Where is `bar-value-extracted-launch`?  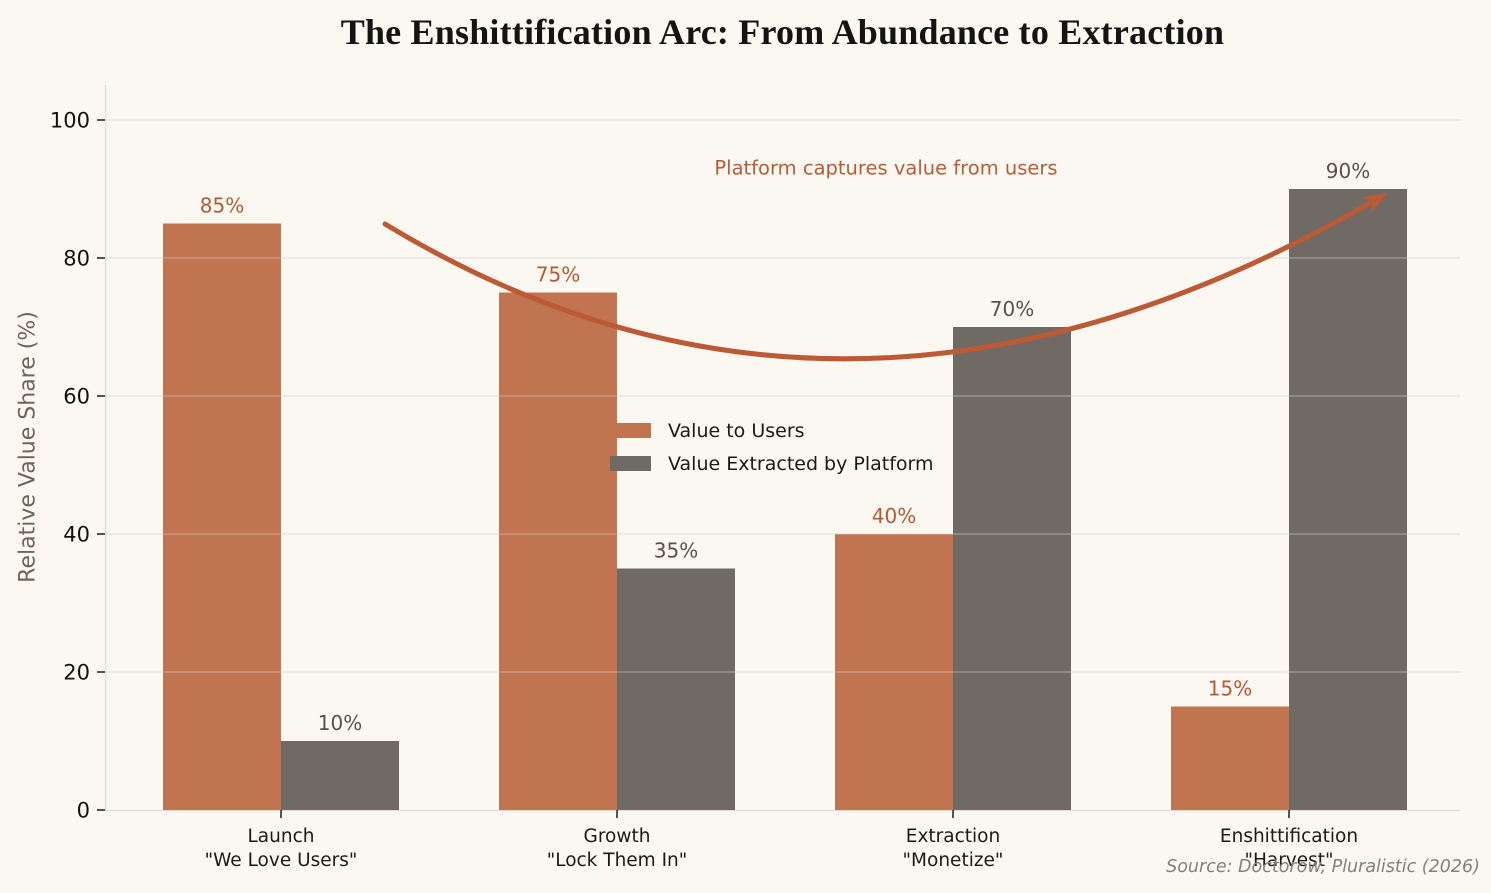
bar-value-extracted-launch is located at coordinates (340, 775).